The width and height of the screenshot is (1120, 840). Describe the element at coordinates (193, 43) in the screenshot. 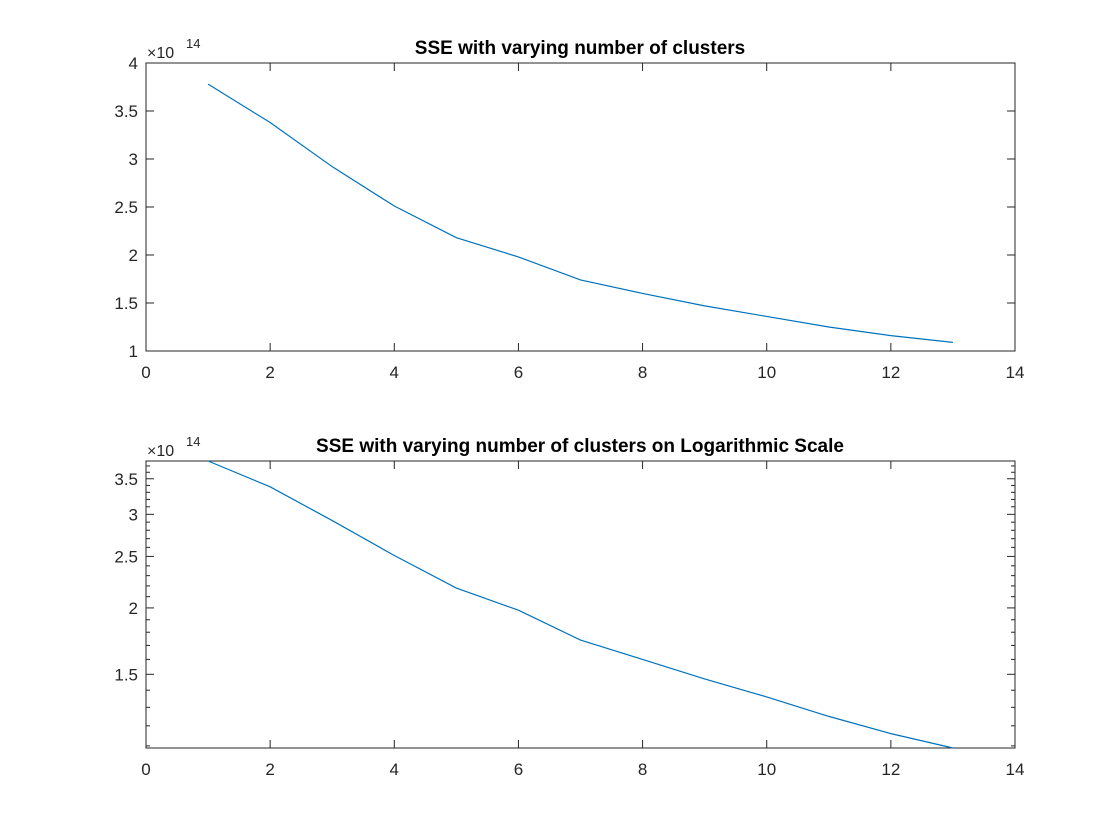

I see `top-y-exponent-power: 14` at that location.